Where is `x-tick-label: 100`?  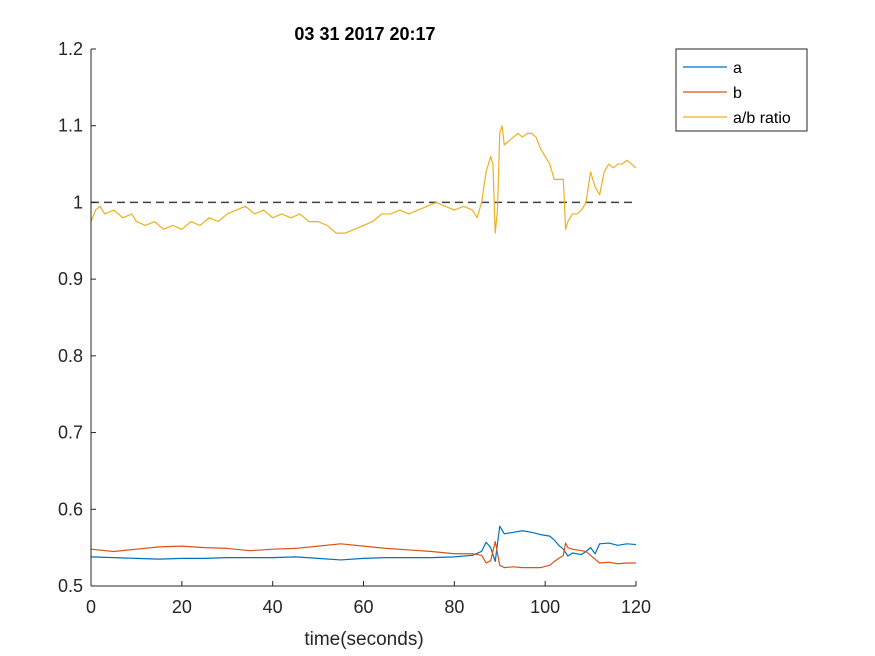 x-tick-label: 100 is located at coordinates (545, 607).